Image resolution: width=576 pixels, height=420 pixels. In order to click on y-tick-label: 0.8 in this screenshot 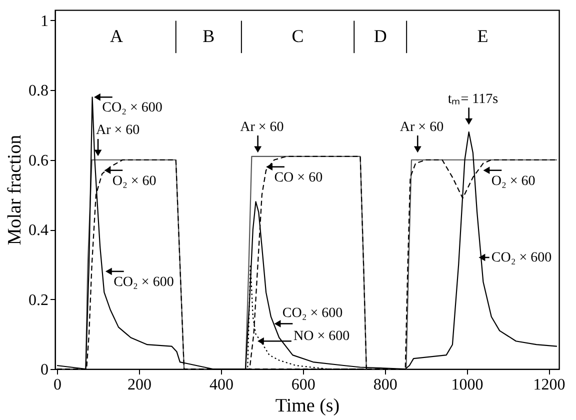, I will do `click(38, 91)`.